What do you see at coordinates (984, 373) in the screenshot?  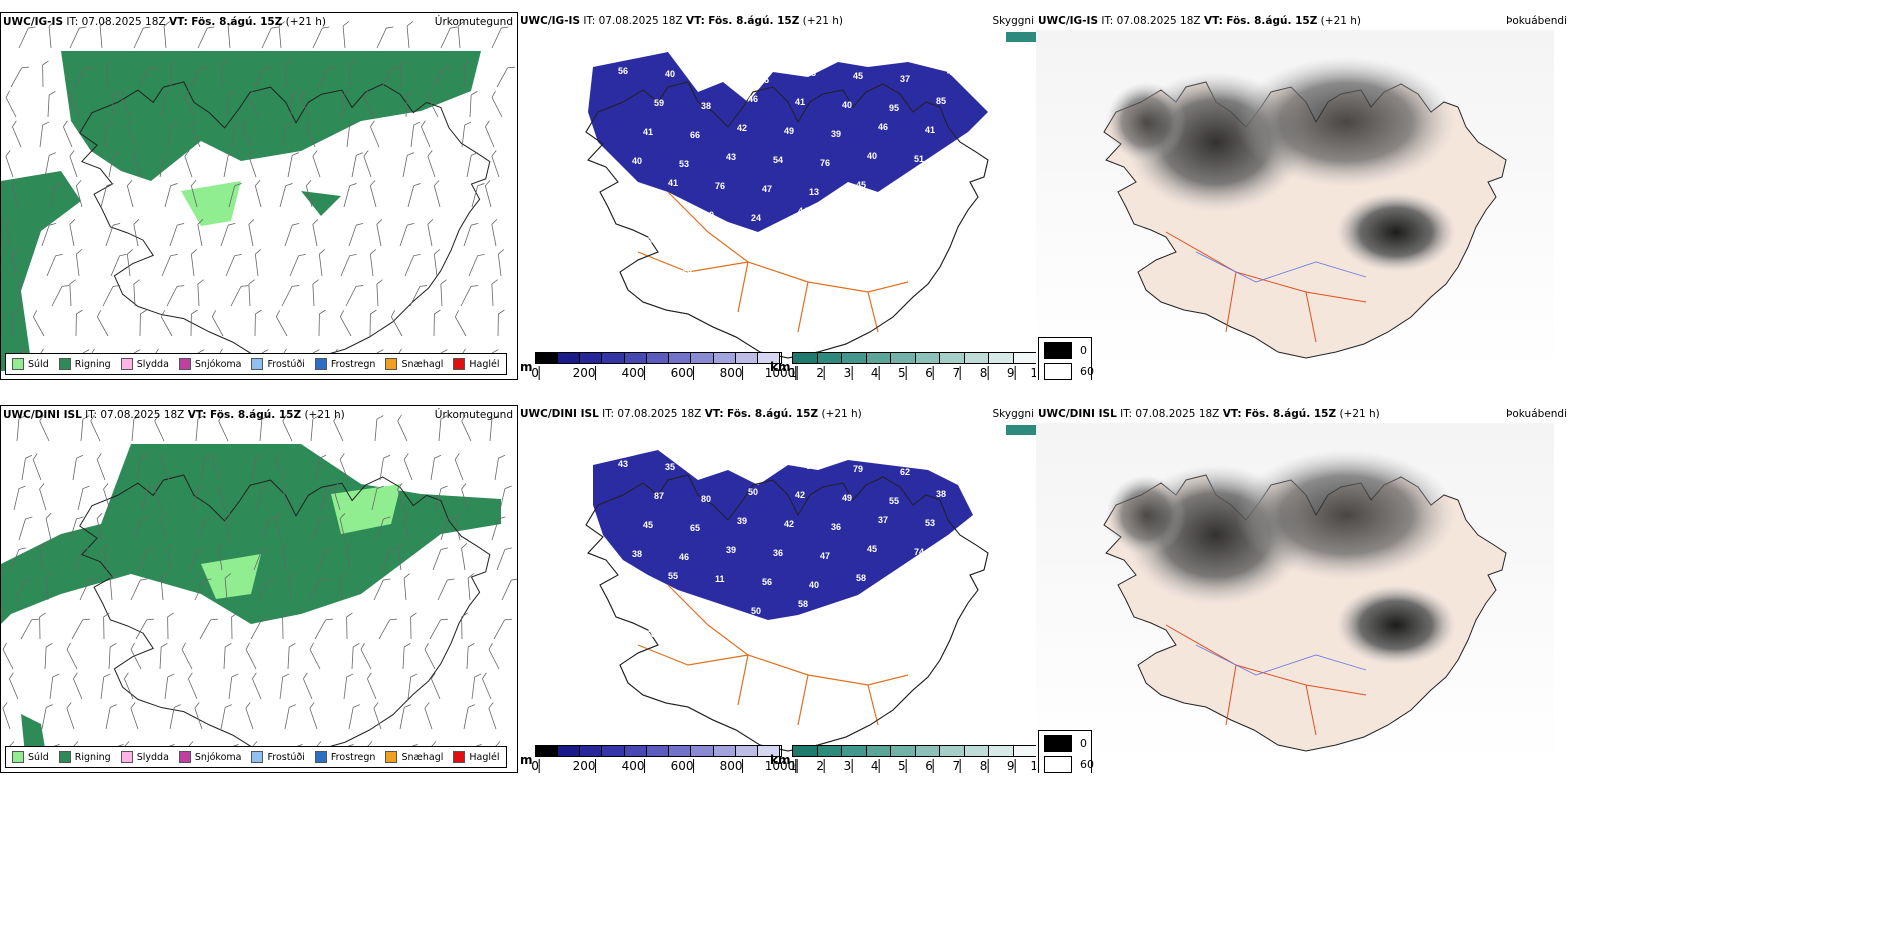 I see `colorbar-tick: 8` at bounding box center [984, 373].